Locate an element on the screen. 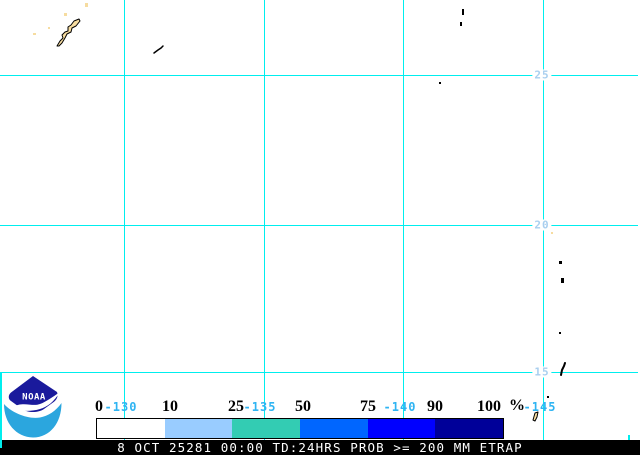 The image size is (640, 455). noaa-logo: NOAA is located at coordinates (33, 406).